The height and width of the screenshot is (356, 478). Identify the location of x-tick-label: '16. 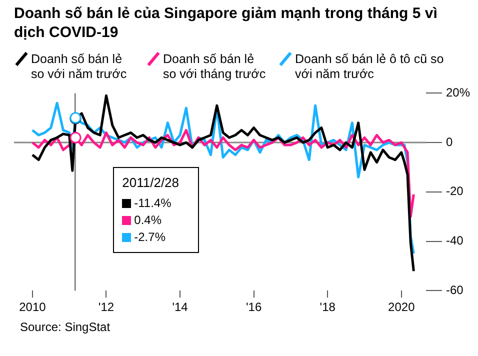
(254, 307).